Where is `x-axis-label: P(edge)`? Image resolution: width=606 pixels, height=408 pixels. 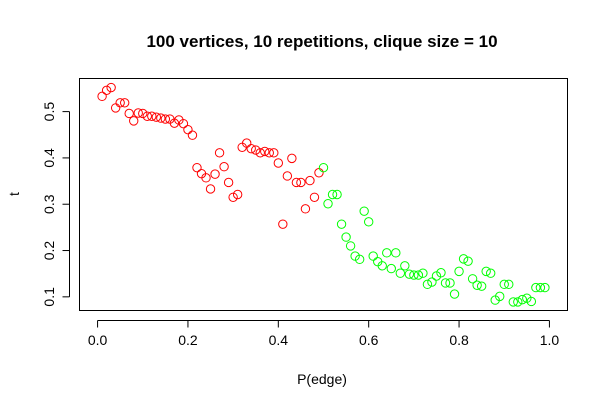 x-axis-label: P(edge) is located at coordinates (322, 379).